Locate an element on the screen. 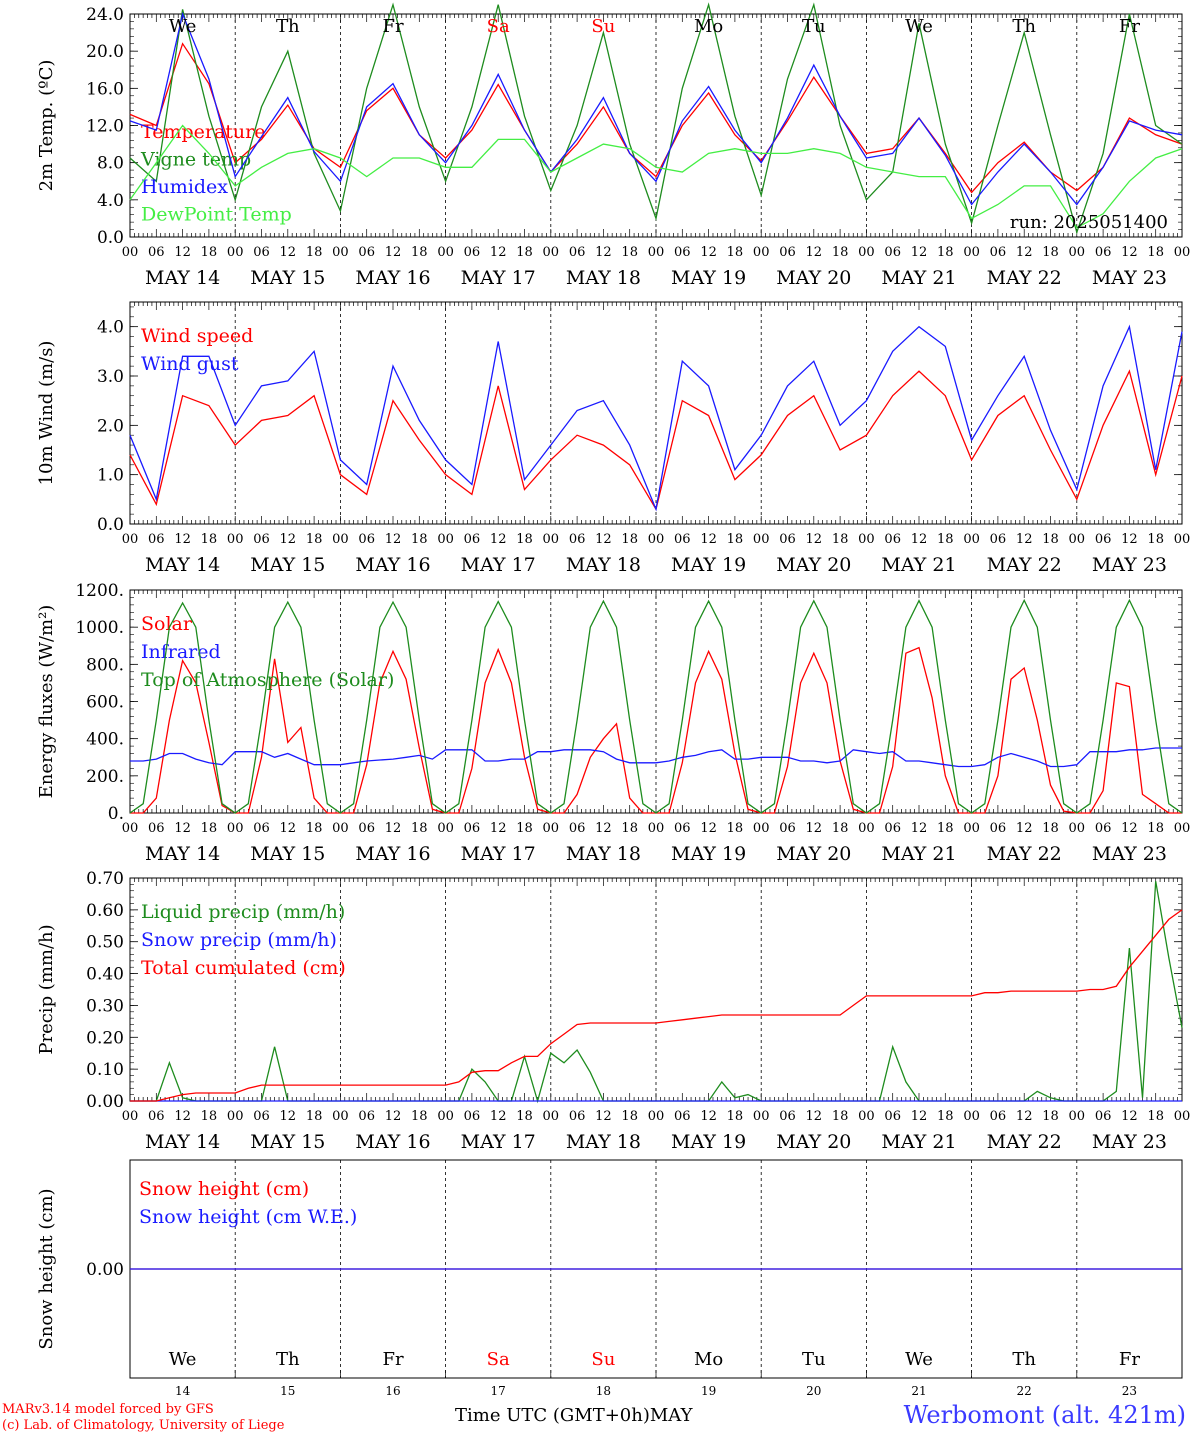 Image resolution: width=1194 pixels, height=1440 pixels. y-tick-label: 1.0 is located at coordinates (110, 476).